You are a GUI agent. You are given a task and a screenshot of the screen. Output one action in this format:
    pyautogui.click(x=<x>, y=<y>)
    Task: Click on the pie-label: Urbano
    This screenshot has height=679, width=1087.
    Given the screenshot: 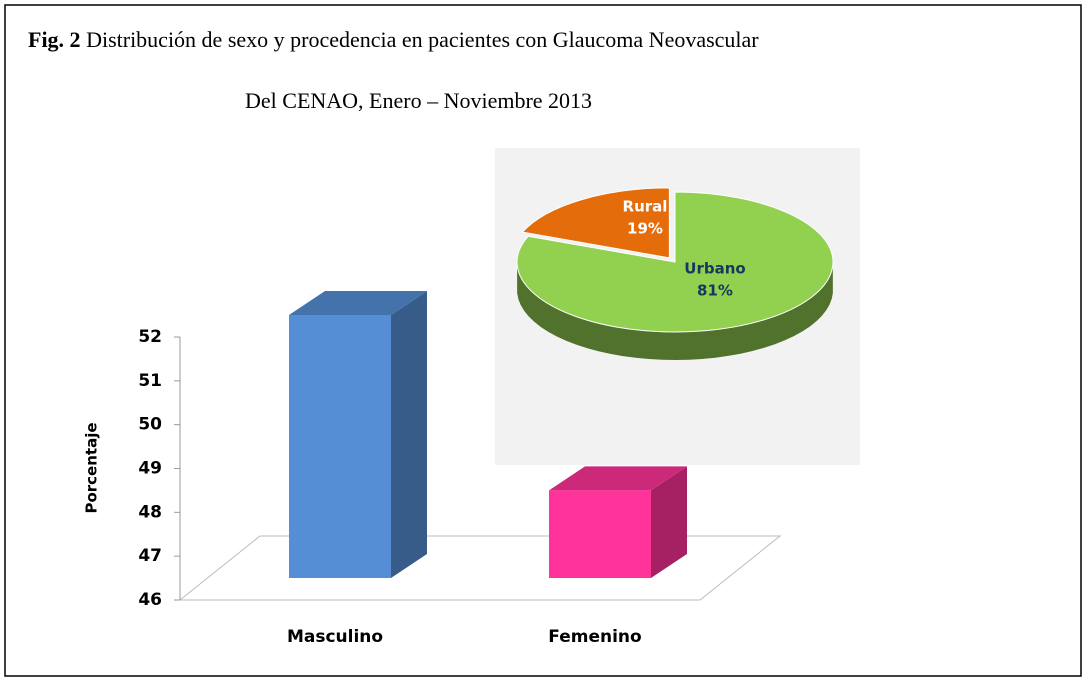 What is the action you would take?
    pyautogui.click(x=714, y=269)
    